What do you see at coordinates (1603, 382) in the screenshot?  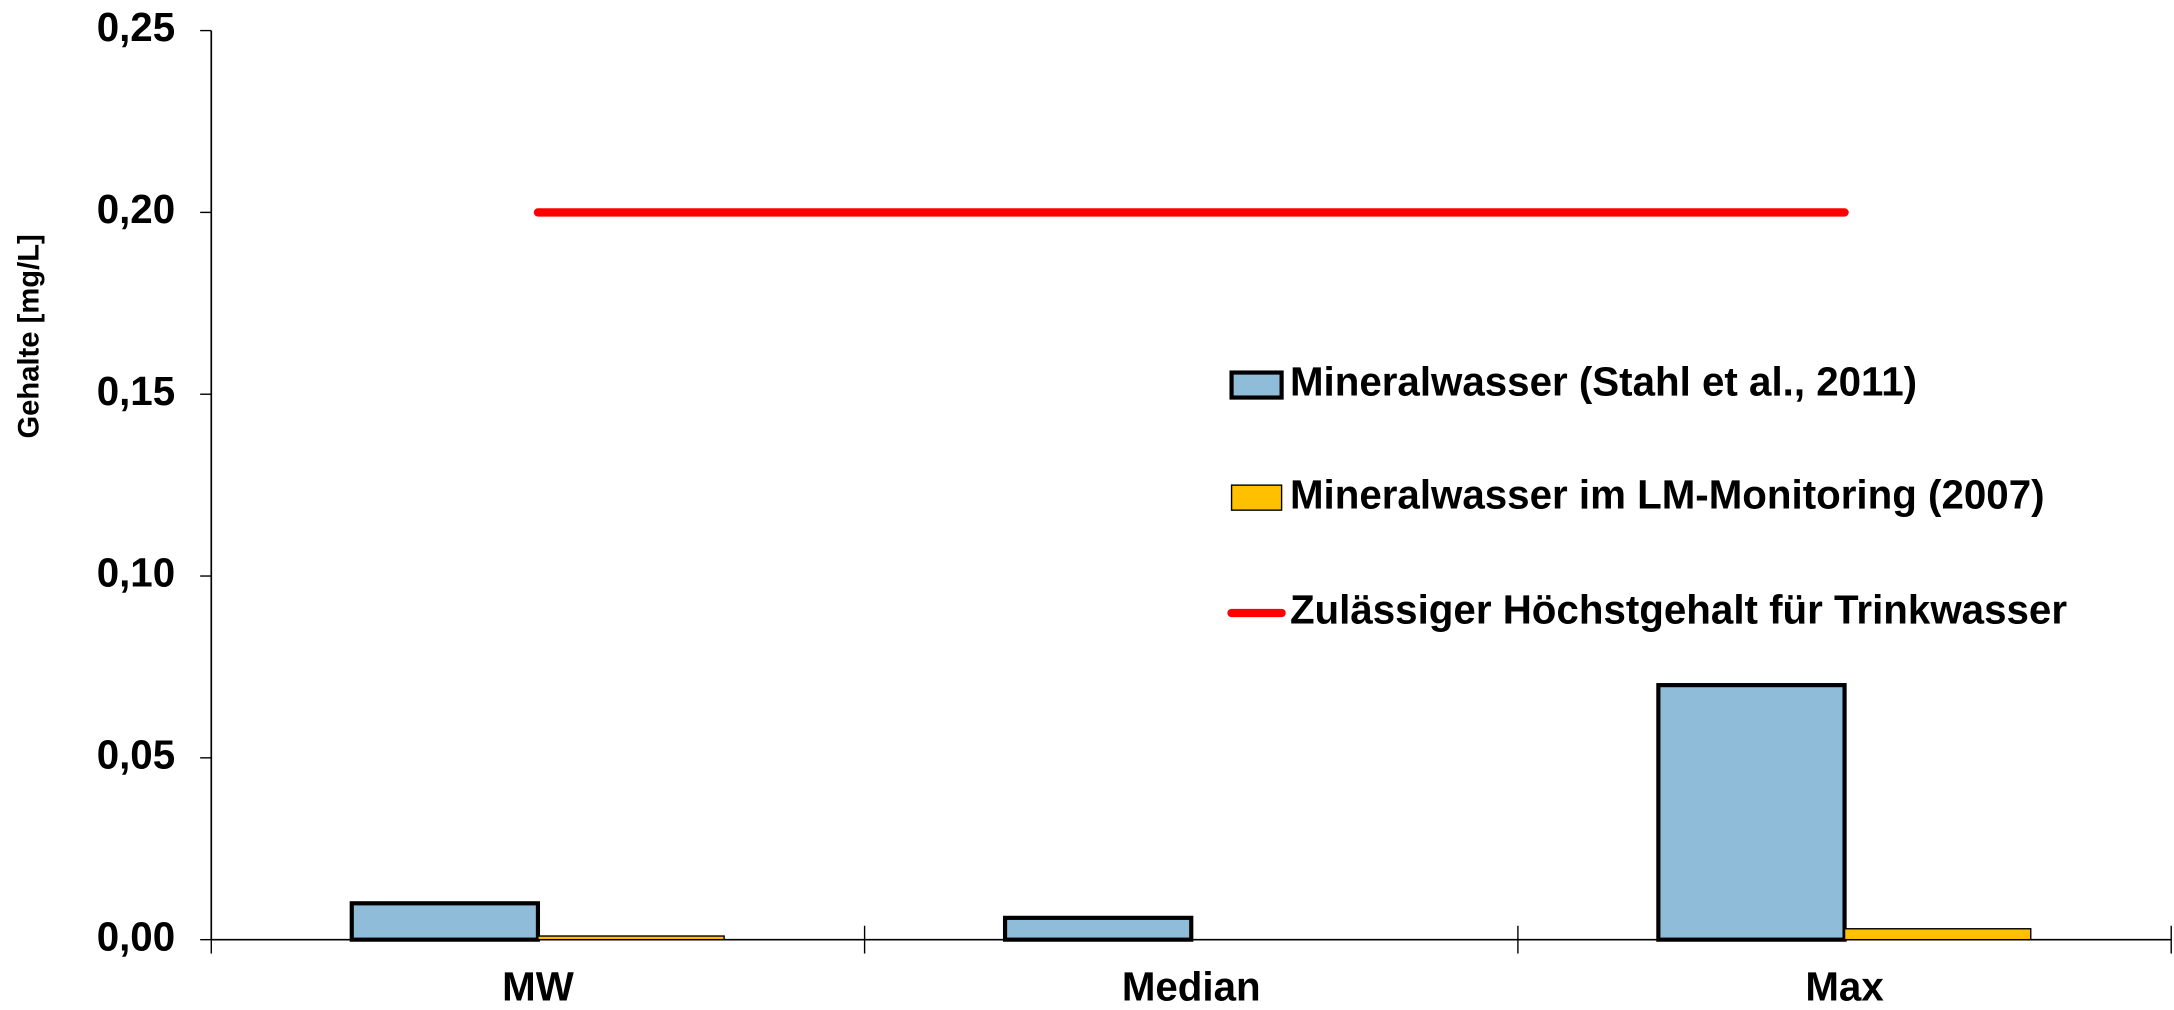 I see `legend-label: Mineralwasser (Stahl et al., 2011)` at bounding box center [1603, 382].